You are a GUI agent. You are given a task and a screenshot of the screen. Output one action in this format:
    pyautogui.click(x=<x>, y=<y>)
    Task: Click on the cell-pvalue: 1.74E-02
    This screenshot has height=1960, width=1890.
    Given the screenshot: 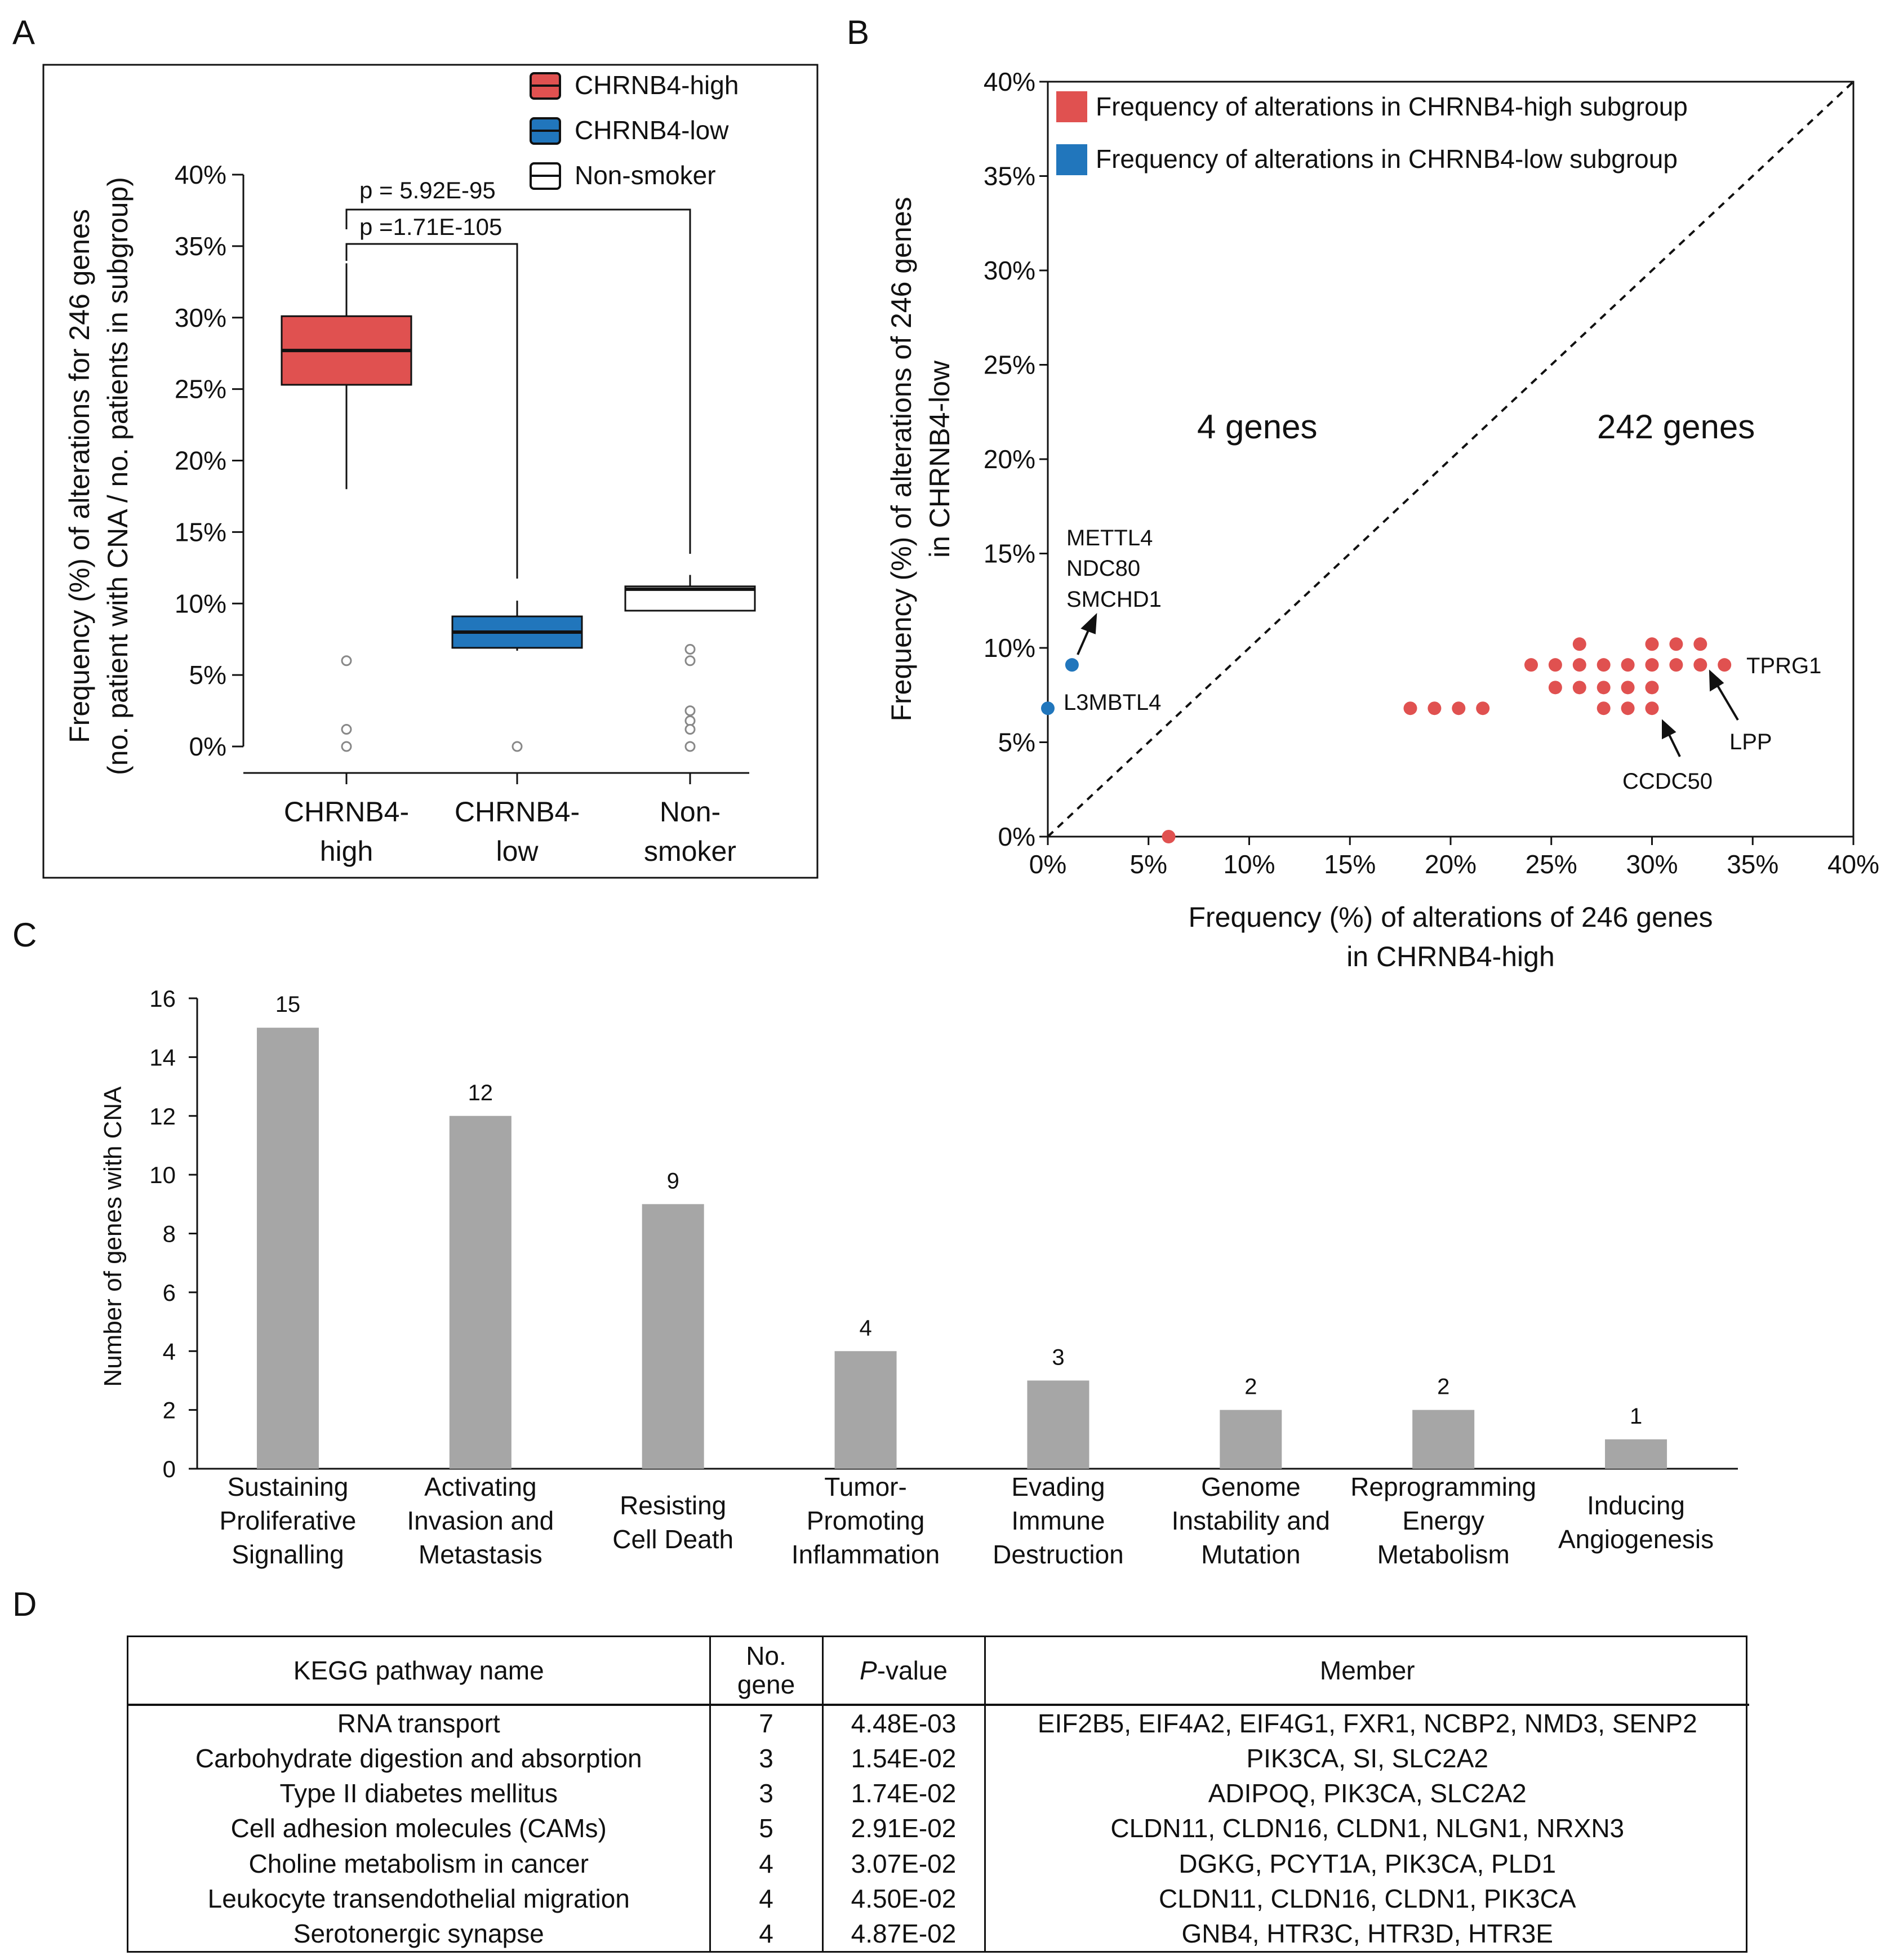 What is the action you would take?
    pyautogui.click(x=903, y=1793)
    